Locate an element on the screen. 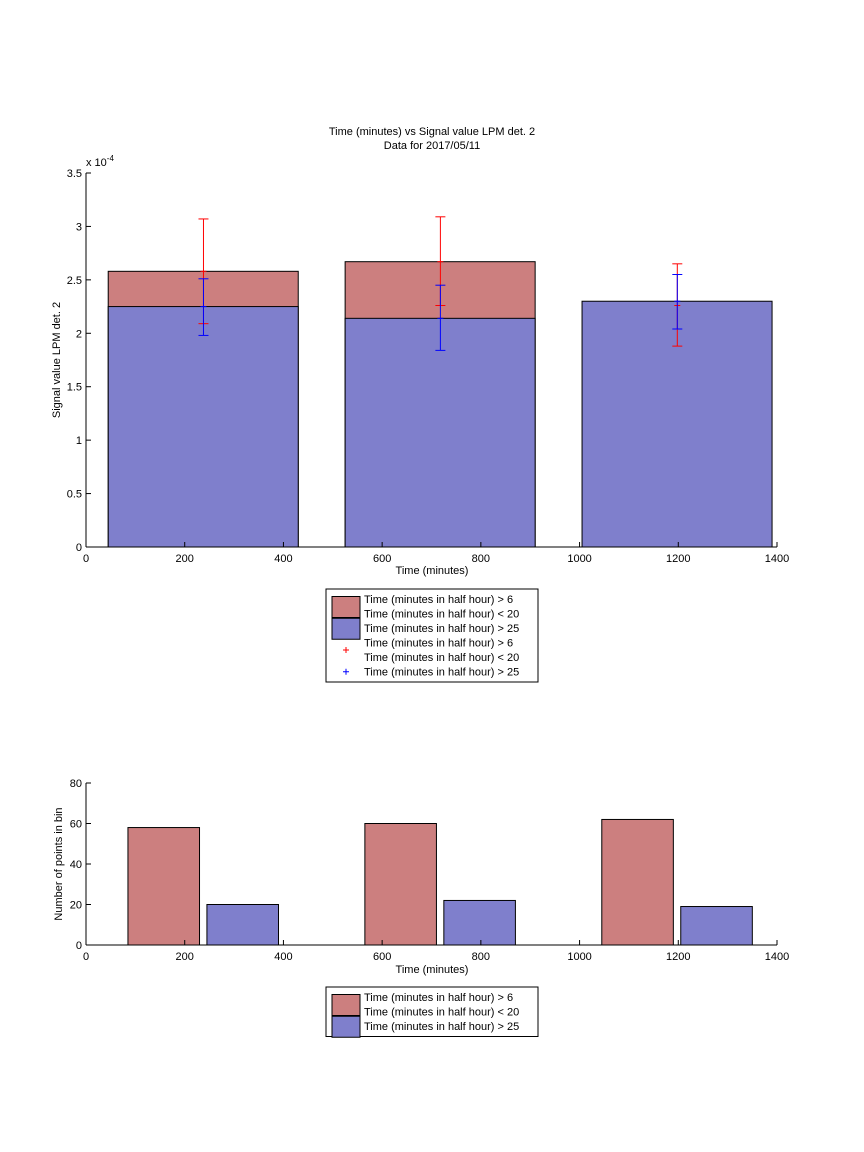  y-axis-label: Number of points in bin is located at coordinates (59, 863).